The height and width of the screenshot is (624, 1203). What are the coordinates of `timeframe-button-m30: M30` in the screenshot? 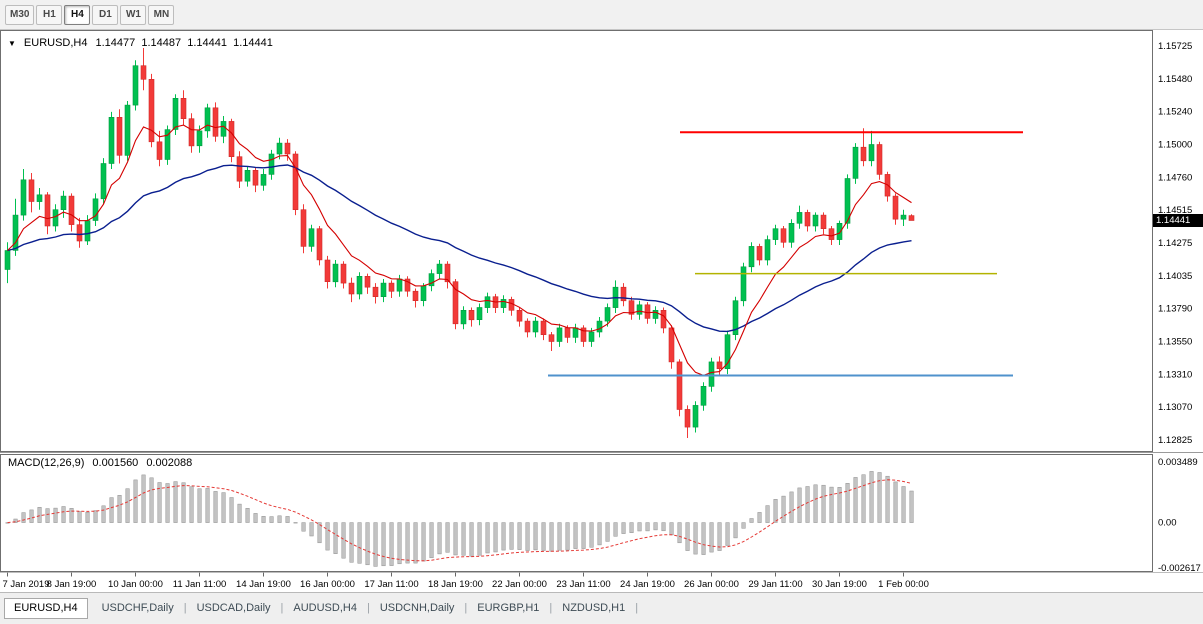 It's located at (20, 14).